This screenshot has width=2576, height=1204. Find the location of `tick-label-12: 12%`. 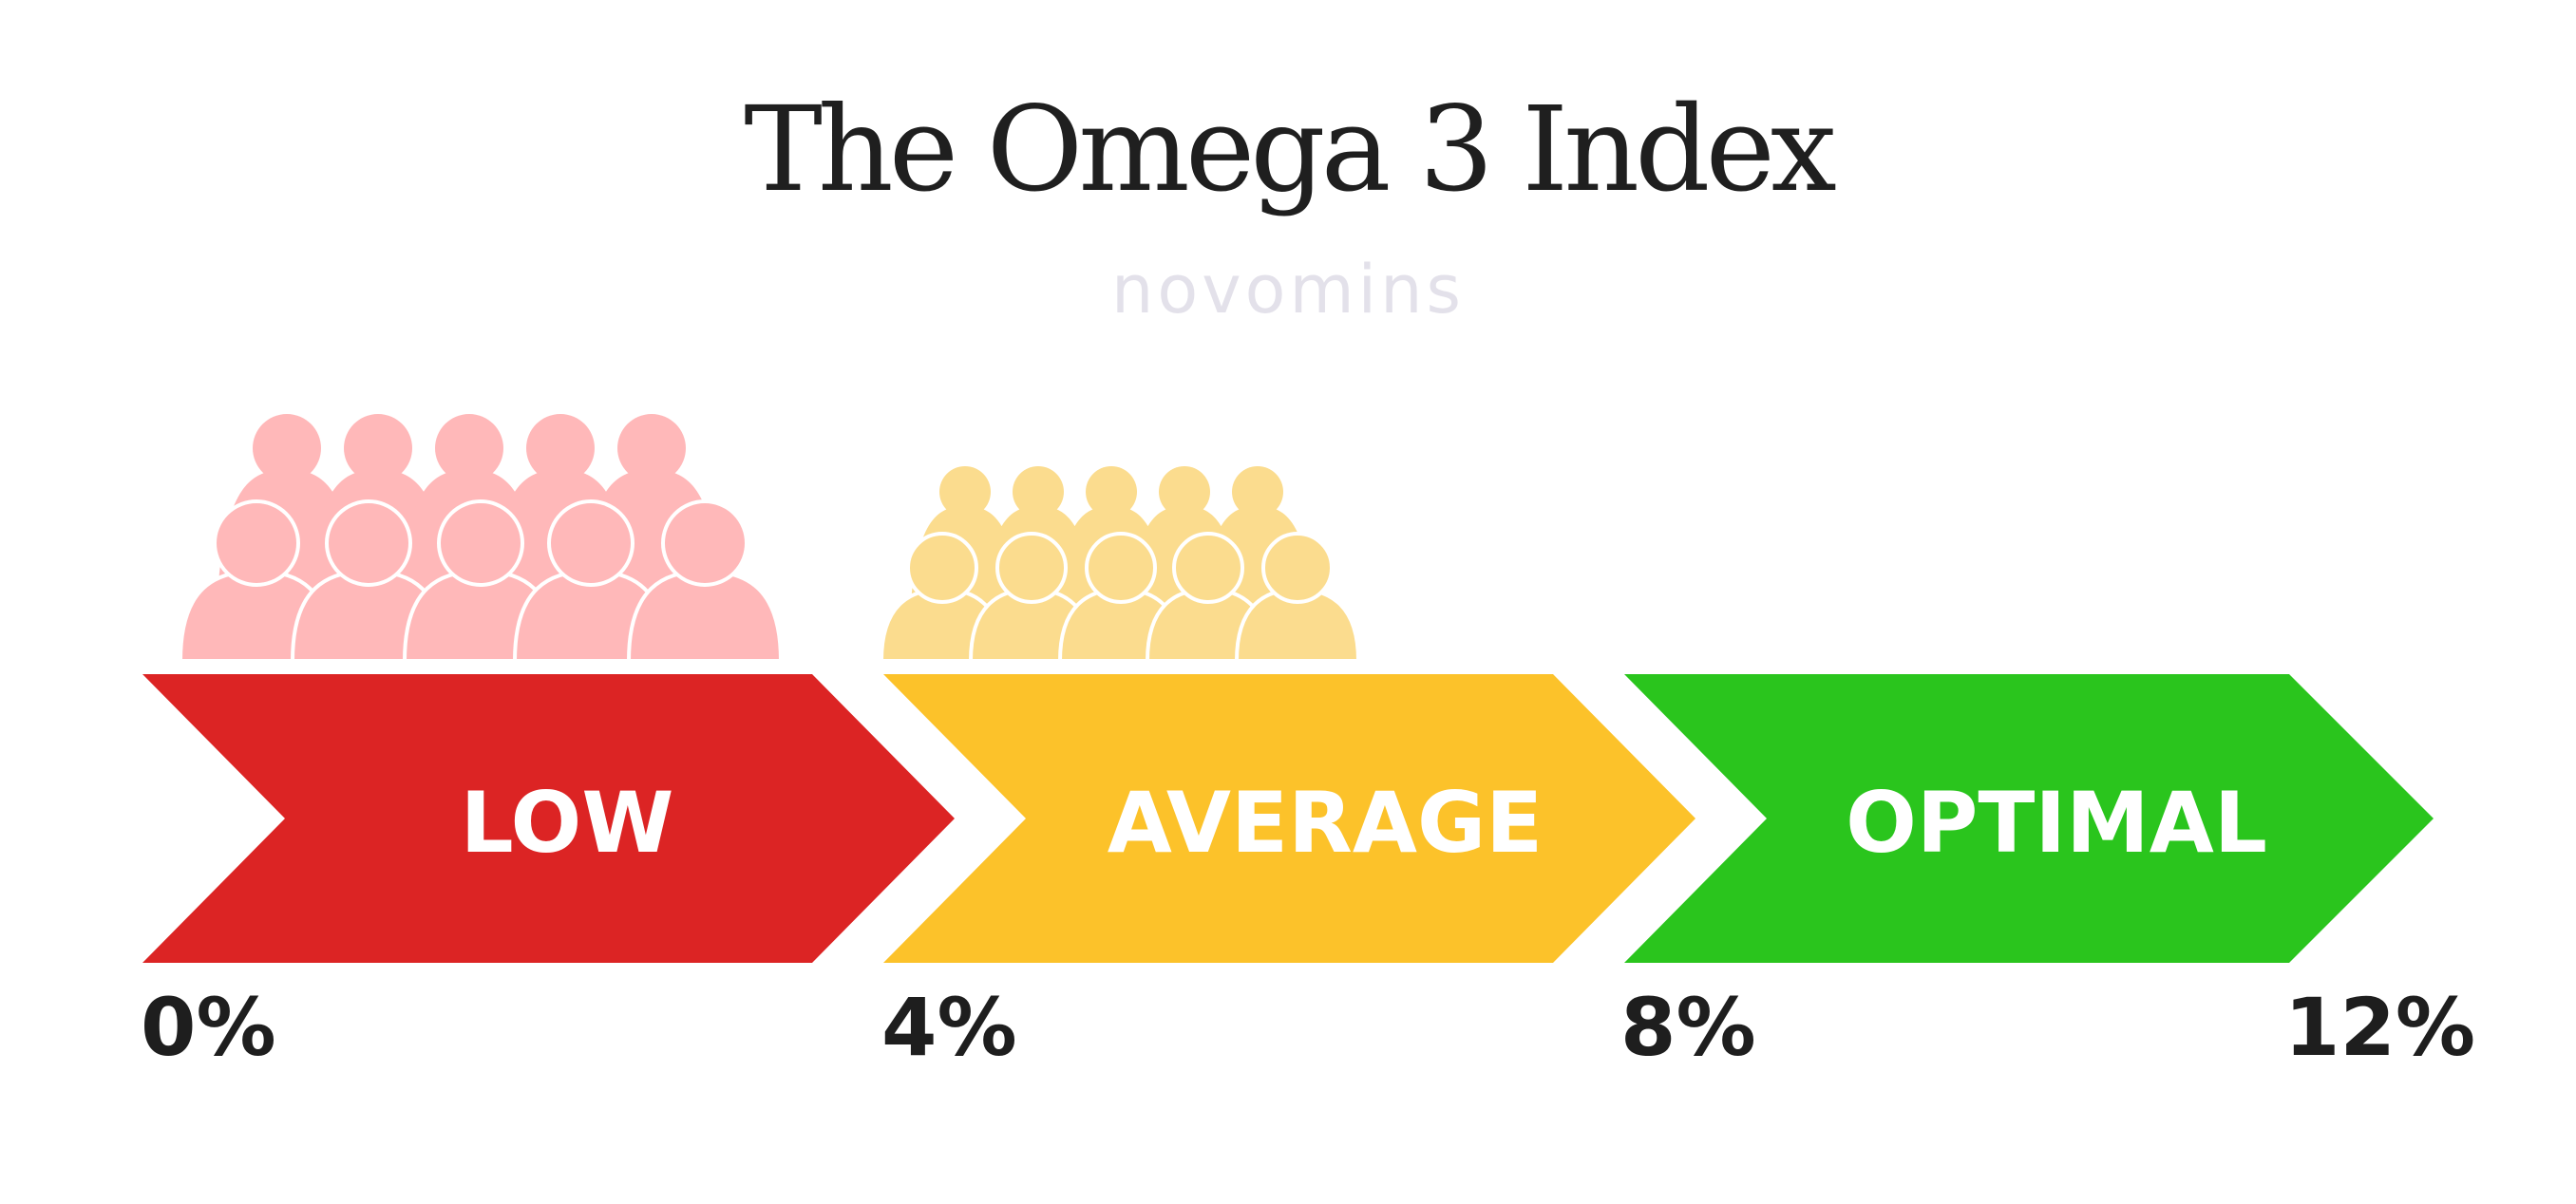

tick-label-12: 12% is located at coordinates (2380, 1027).